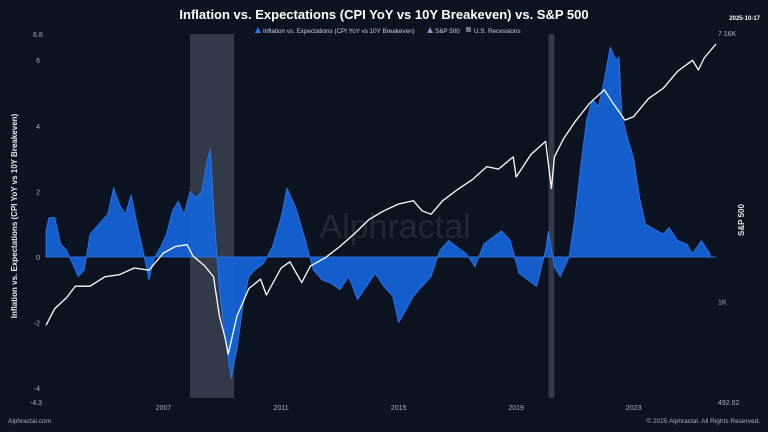 The height and width of the screenshot is (432, 768). I want to click on y-ticks: -4 -2 0 2 4 6 6.8 -4.3, so click(36, 219).